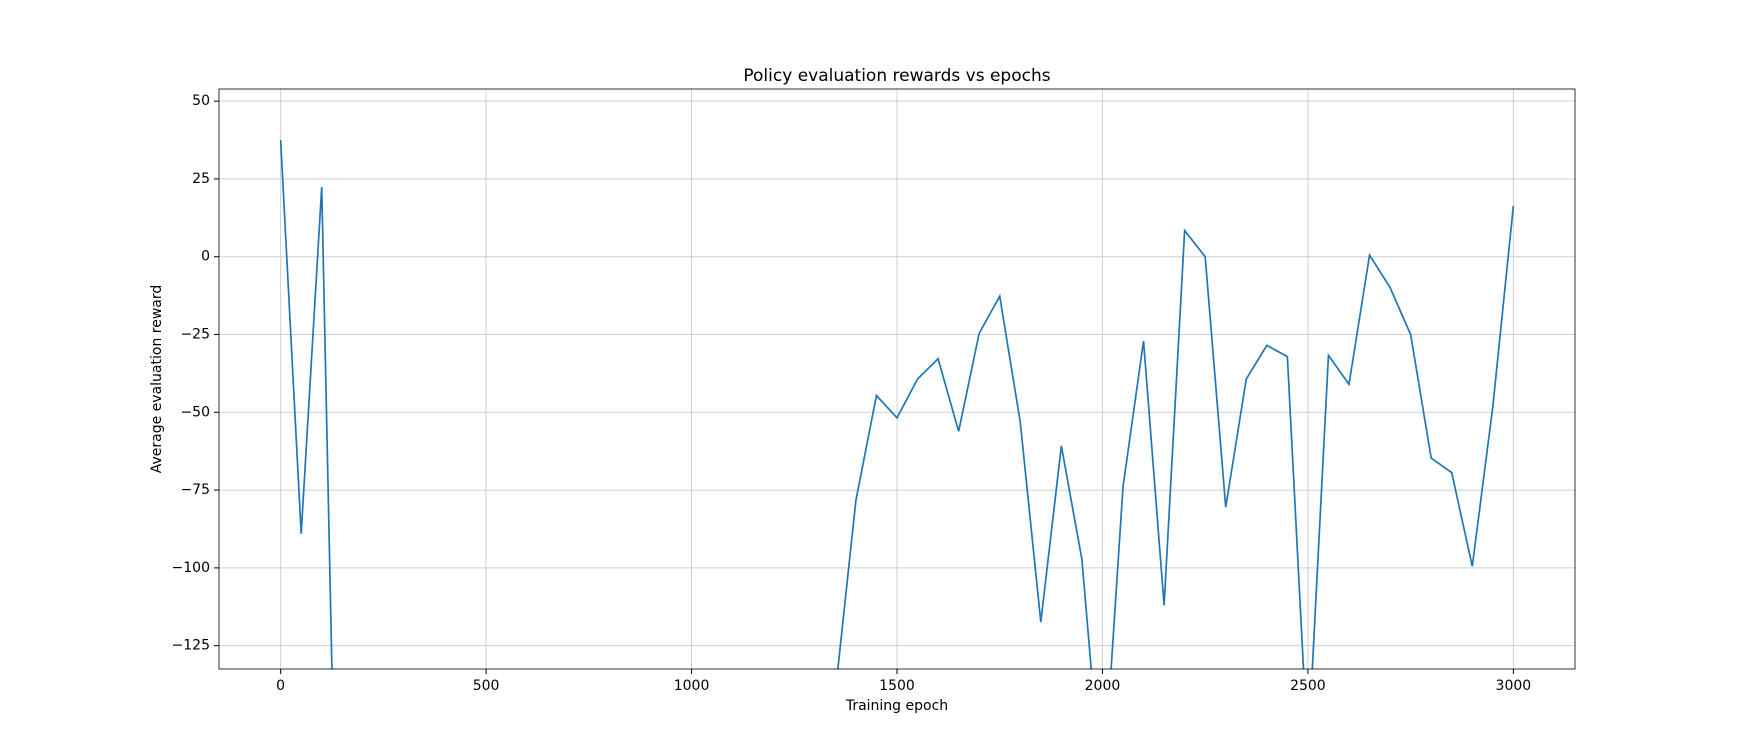 Image resolution: width=1741 pixels, height=748 pixels. Describe the element at coordinates (205, 257) in the screenshot. I see `y-tick-label: 0` at that location.